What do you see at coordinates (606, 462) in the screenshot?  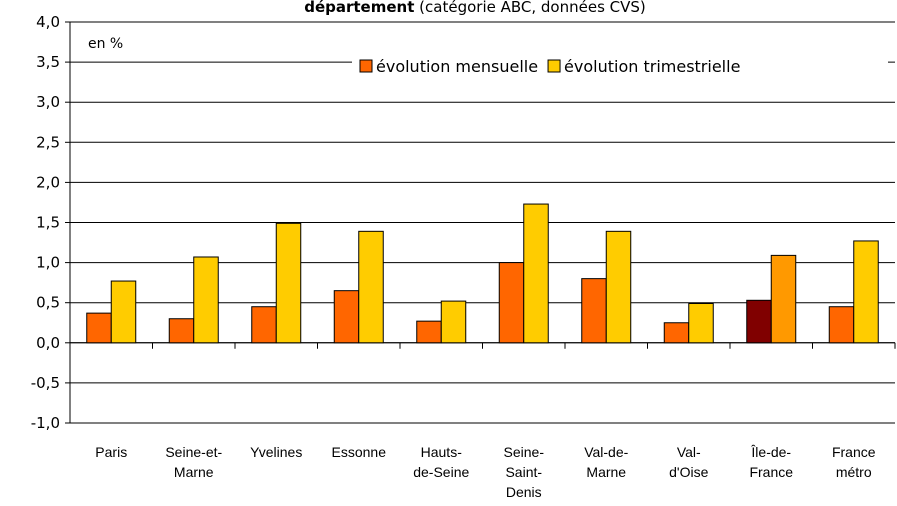 I see `x-tick-label: Val-de- Marne` at bounding box center [606, 462].